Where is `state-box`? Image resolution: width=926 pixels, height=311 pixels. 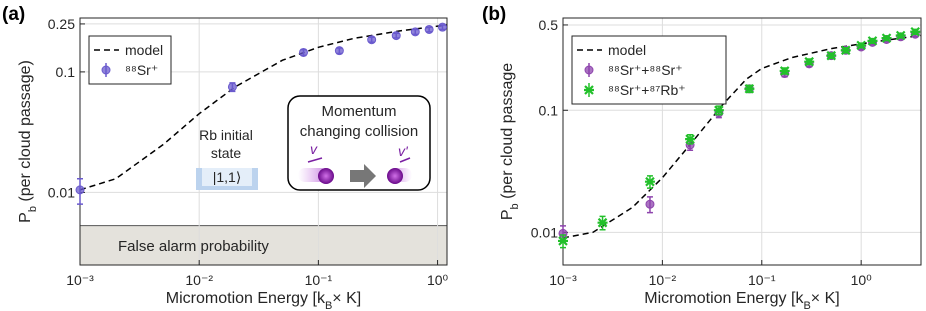 state-box is located at coordinates (227, 177).